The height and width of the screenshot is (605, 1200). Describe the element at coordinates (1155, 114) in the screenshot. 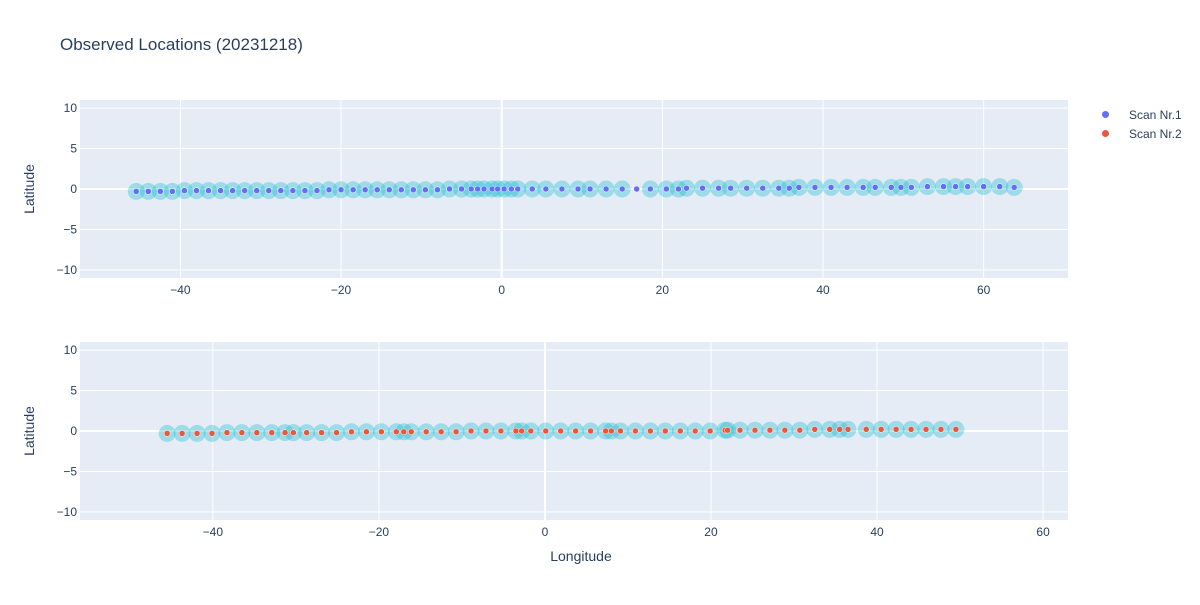

I see `legend-label-scan-1: Scan Nr.1` at that location.